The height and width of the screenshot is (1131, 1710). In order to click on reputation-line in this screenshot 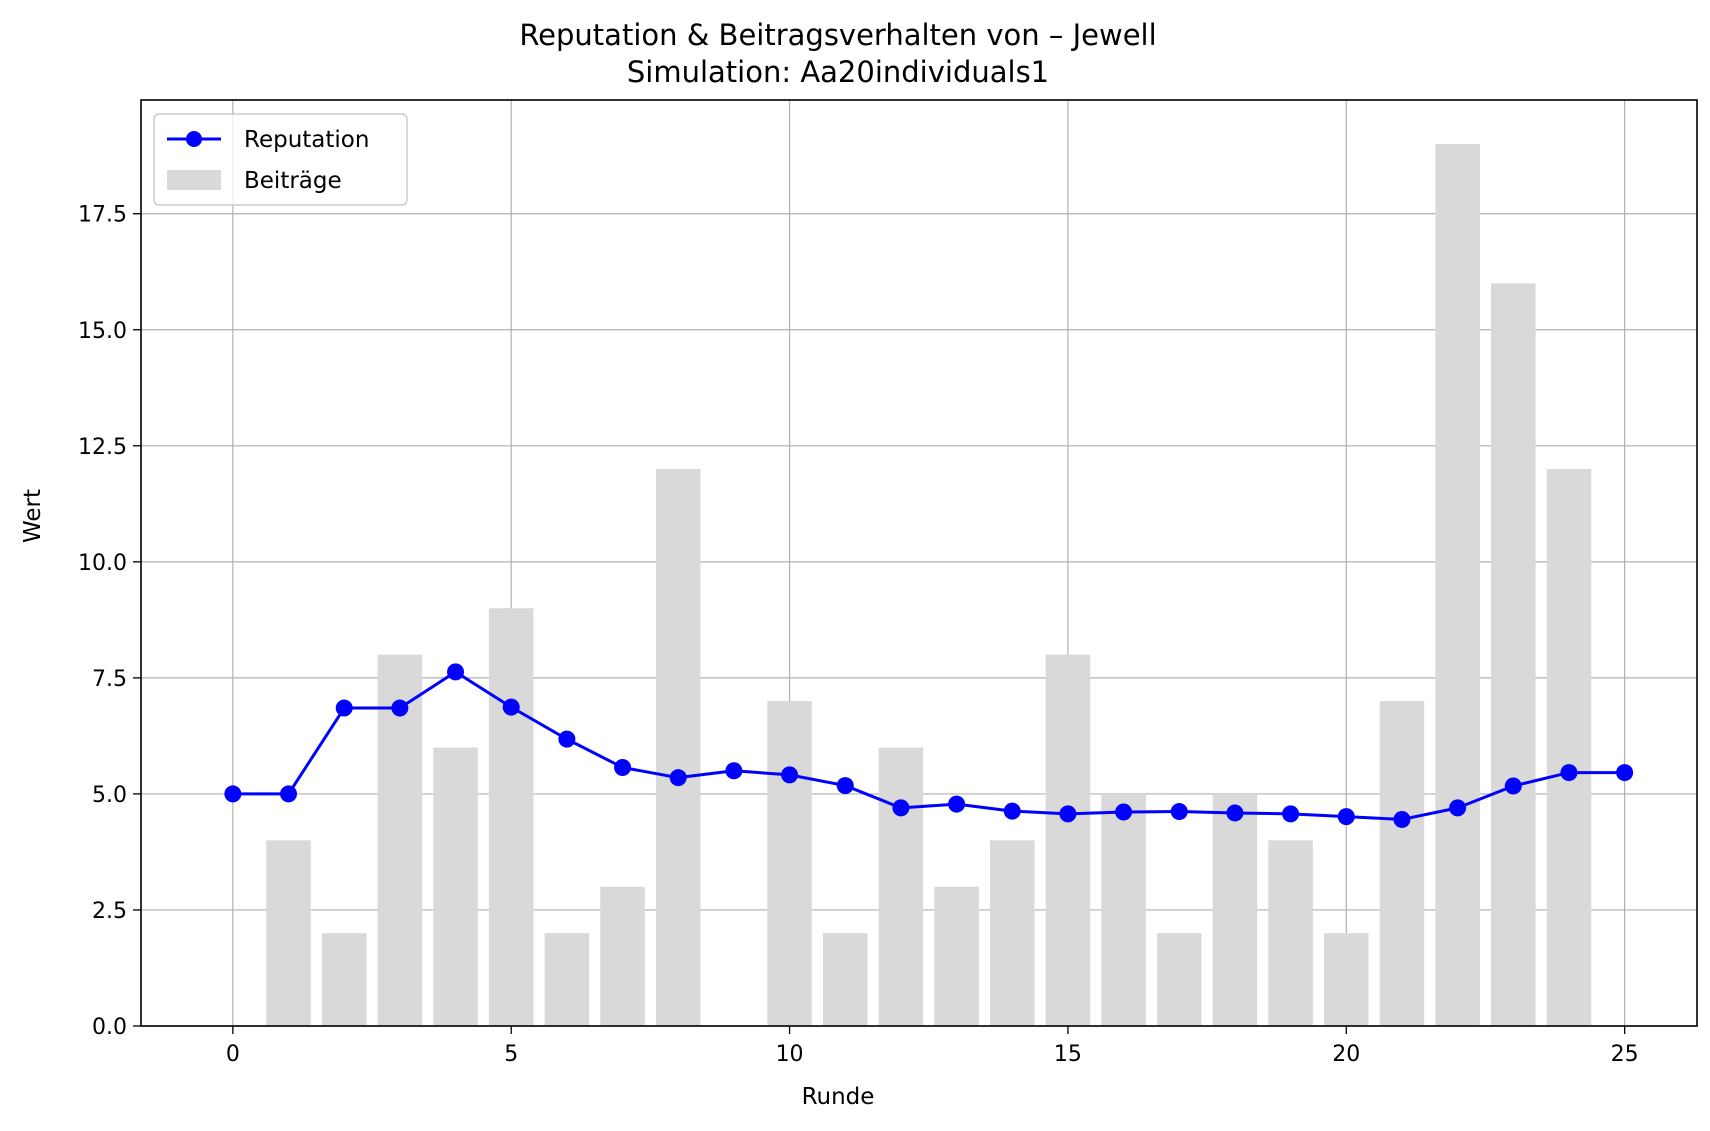, I will do `click(928, 745)`.